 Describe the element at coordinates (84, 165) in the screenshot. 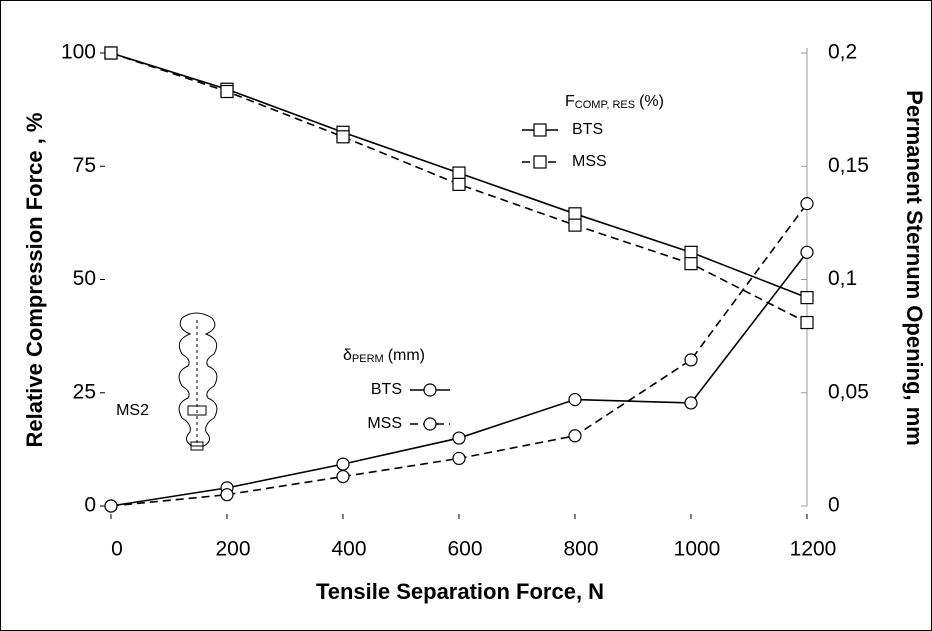

I see `y-tick-label: 75` at that location.